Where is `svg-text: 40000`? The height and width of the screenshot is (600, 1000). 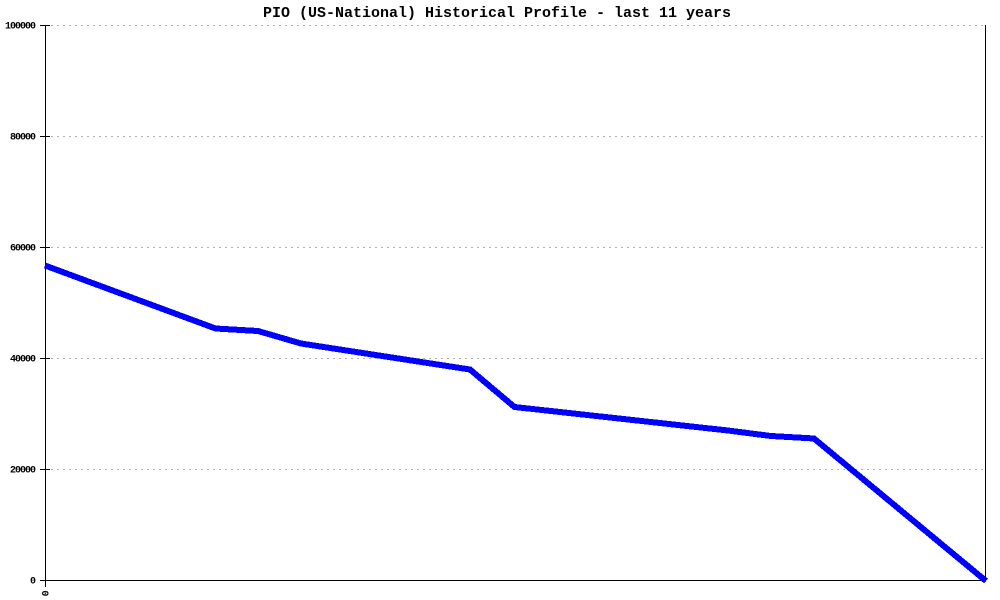 svg-text: 40000 is located at coordinates (23, 360).